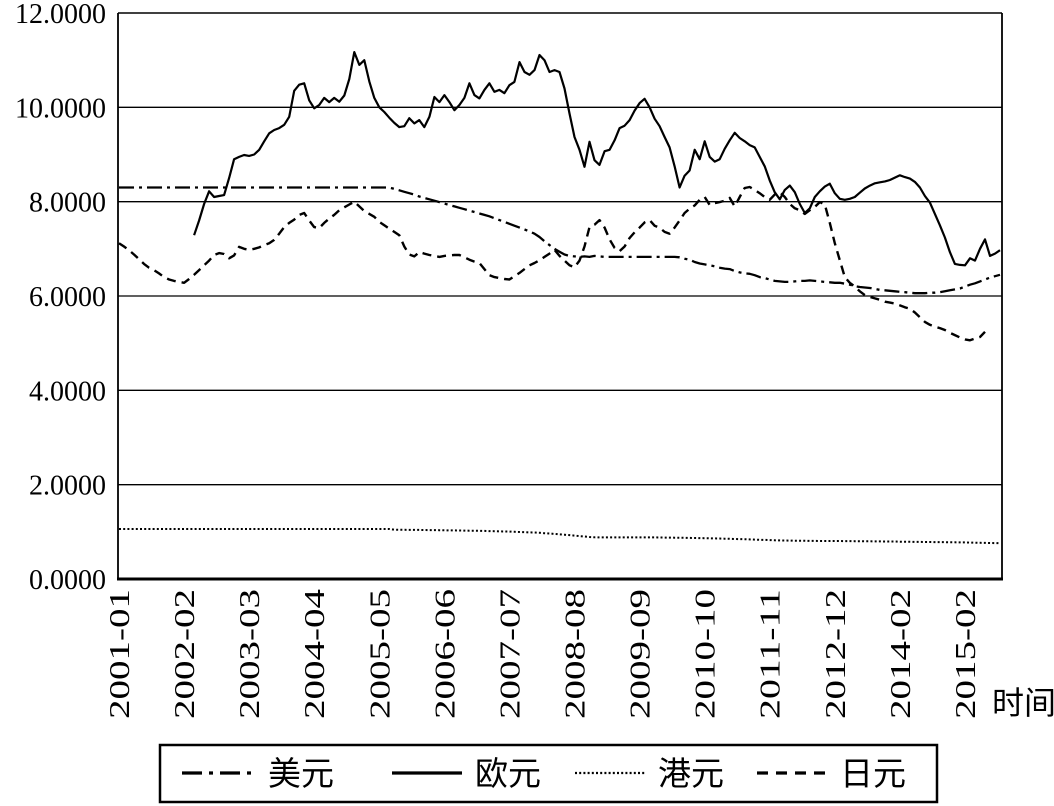 This screenshot has height=806, width=1054. I want to click on x-tick-label-2005-05: 2005-05, so click(380, 654).